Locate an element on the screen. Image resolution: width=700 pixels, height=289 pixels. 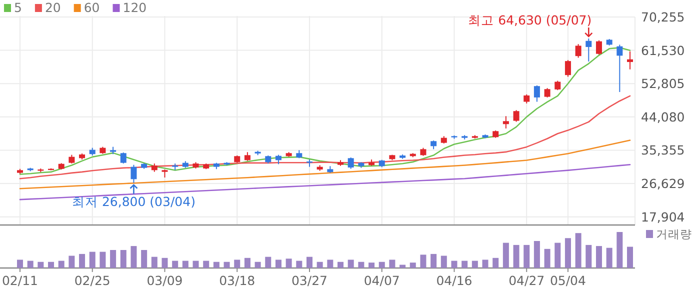
y-tick-label: 52,805 is located at coordinates (663, 84).